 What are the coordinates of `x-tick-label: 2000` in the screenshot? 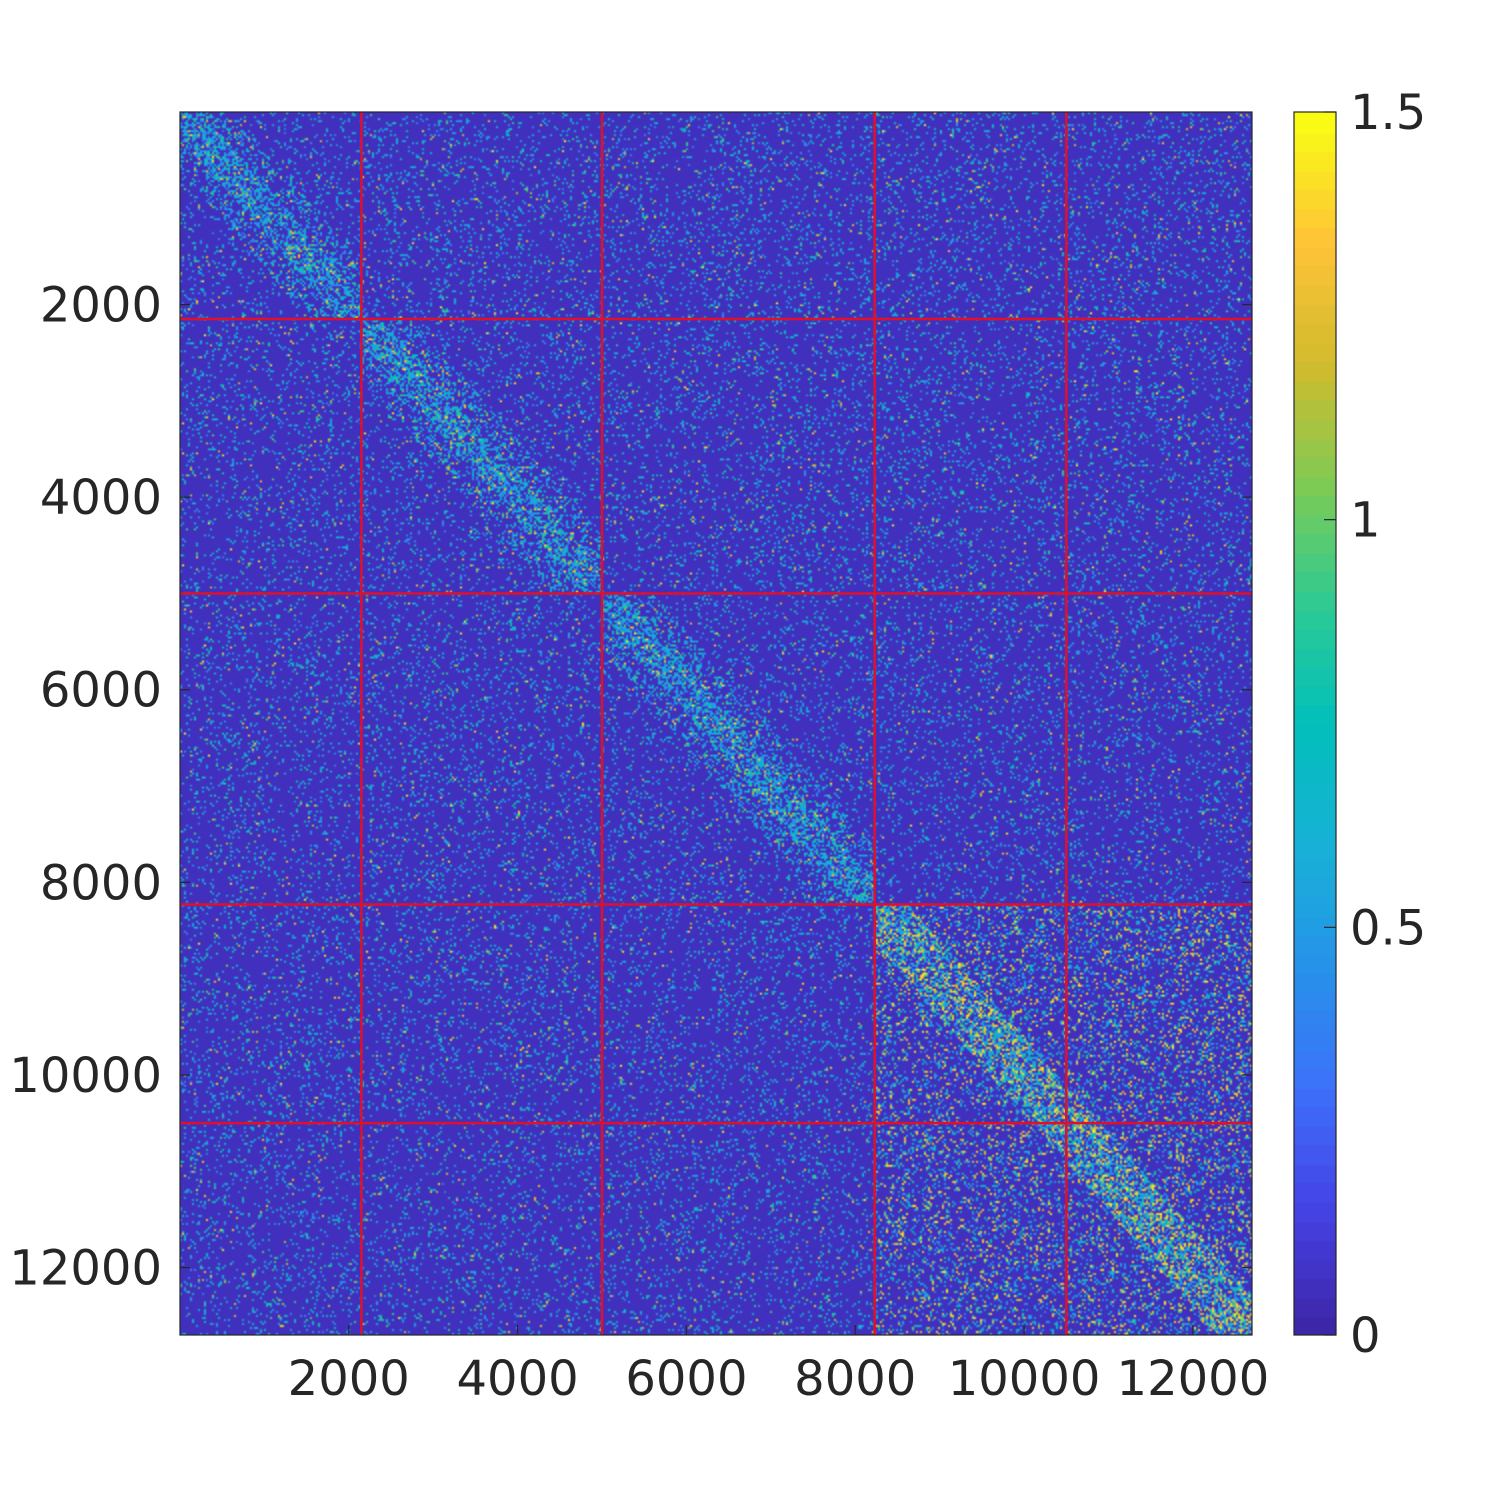 It's located at (349, 1379).